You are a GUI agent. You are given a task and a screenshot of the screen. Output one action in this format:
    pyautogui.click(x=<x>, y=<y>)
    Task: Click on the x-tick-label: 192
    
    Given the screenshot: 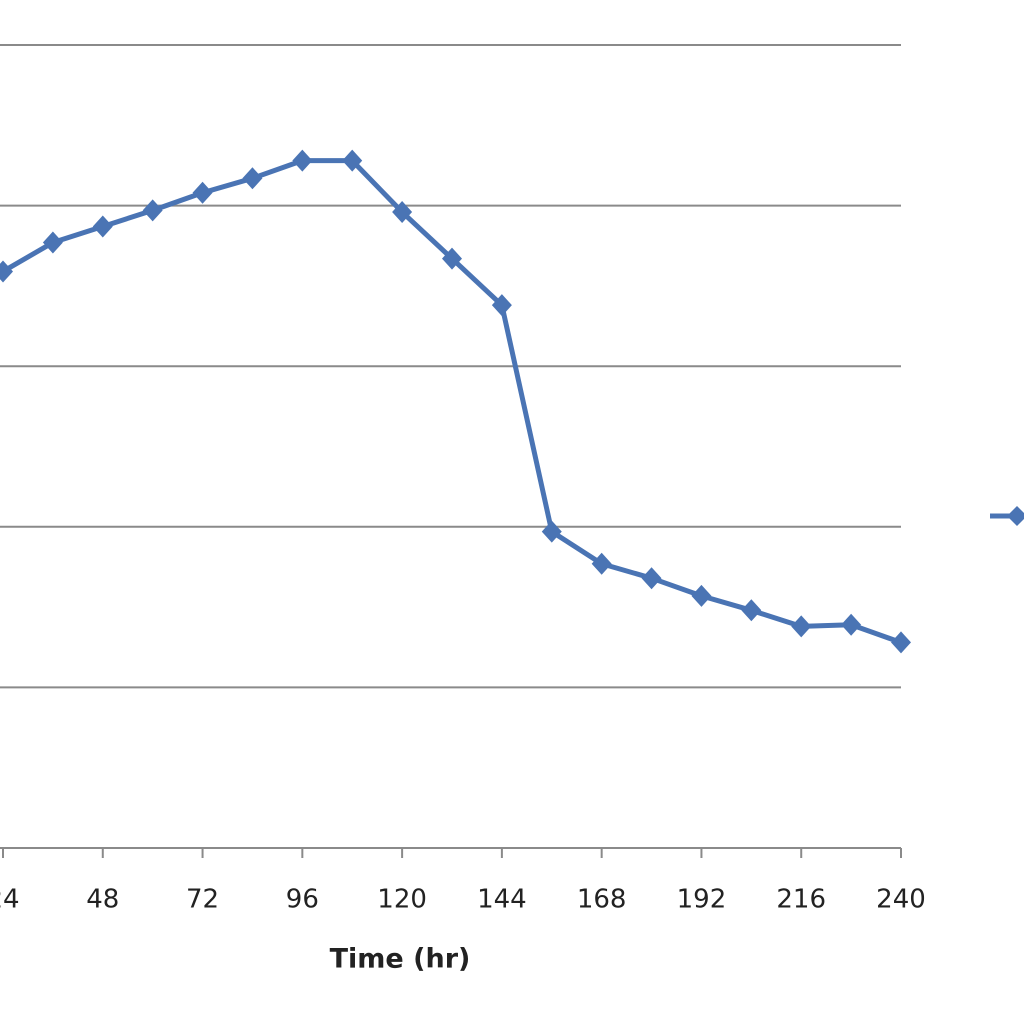 What is the action you would take?
    pyautogui.click(x=702, y=900)
    